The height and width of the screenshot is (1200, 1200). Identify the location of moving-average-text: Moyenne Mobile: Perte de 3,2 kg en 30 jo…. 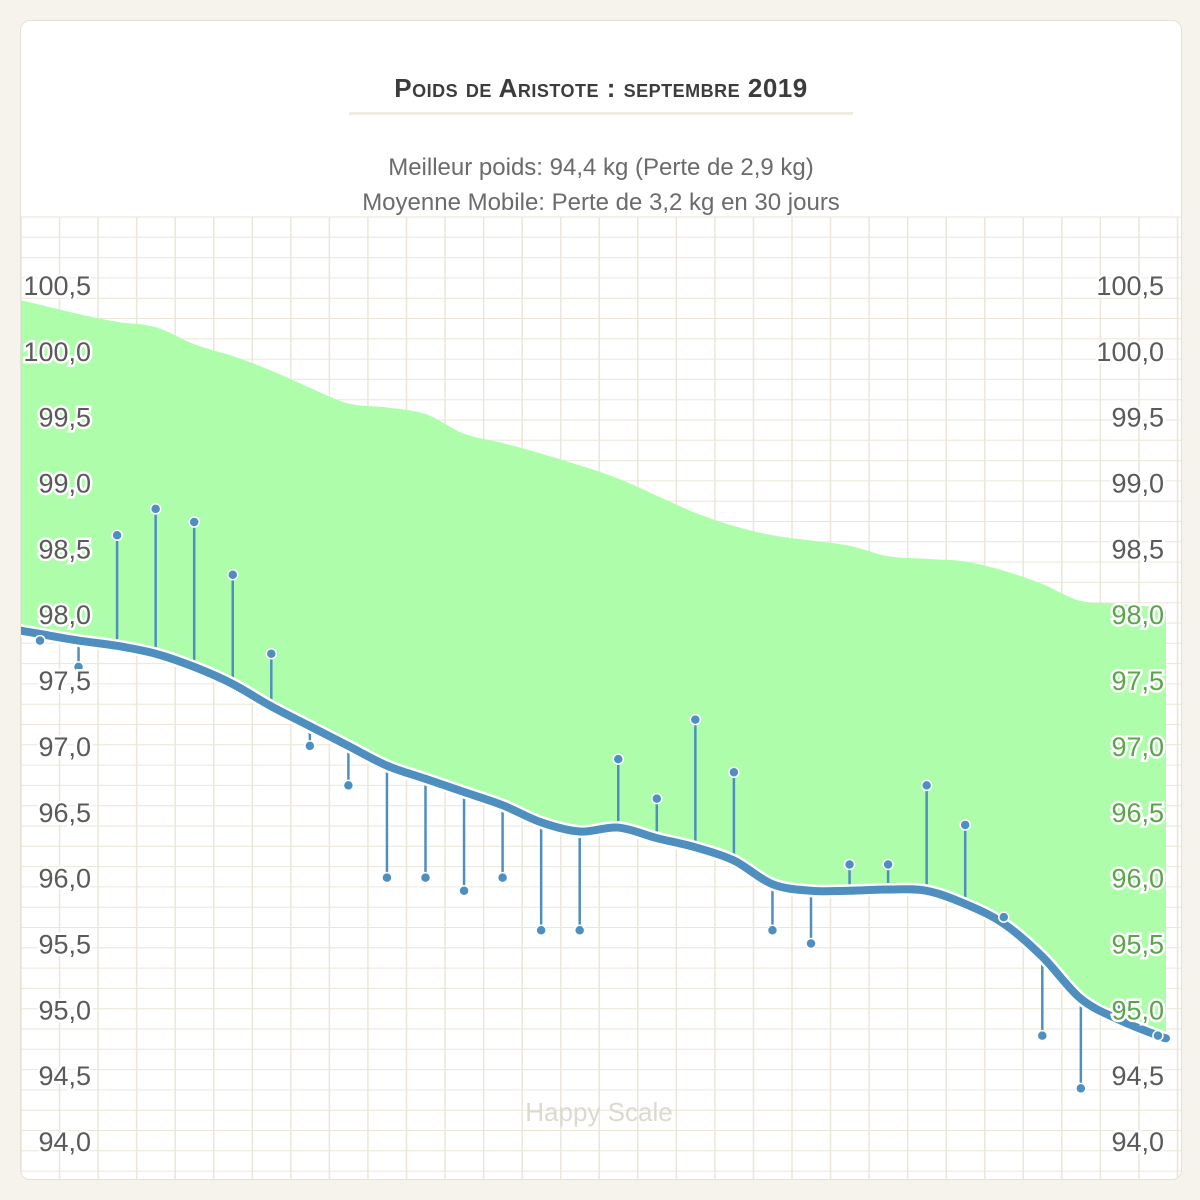
(601, 202).